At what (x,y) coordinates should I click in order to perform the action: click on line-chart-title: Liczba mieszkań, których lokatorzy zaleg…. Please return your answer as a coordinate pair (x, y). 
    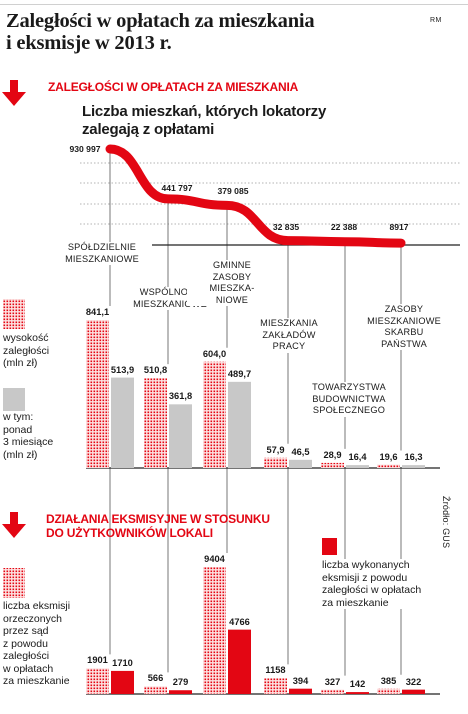
    Looking at the image, I should click on (204, 121).